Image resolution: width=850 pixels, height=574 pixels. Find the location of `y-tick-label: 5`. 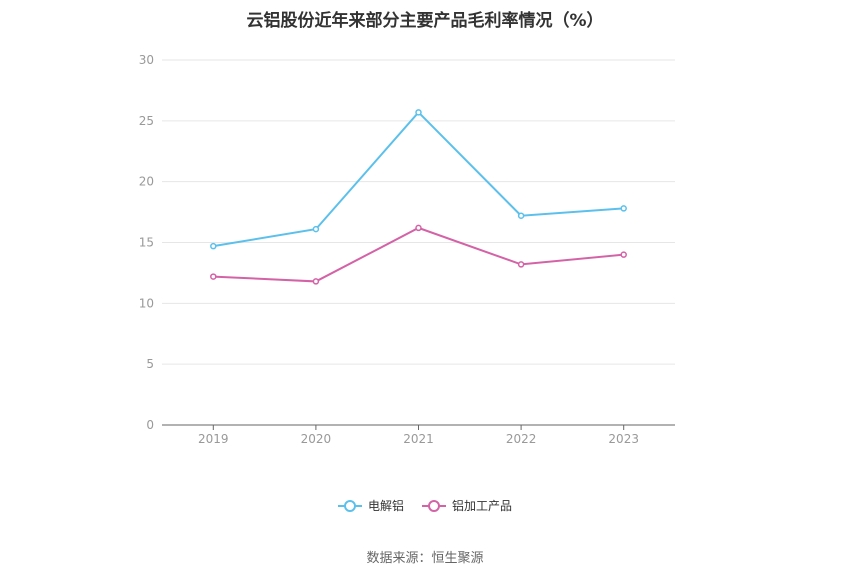

y-tick-label: 5 is located at coordinates (150, 364).